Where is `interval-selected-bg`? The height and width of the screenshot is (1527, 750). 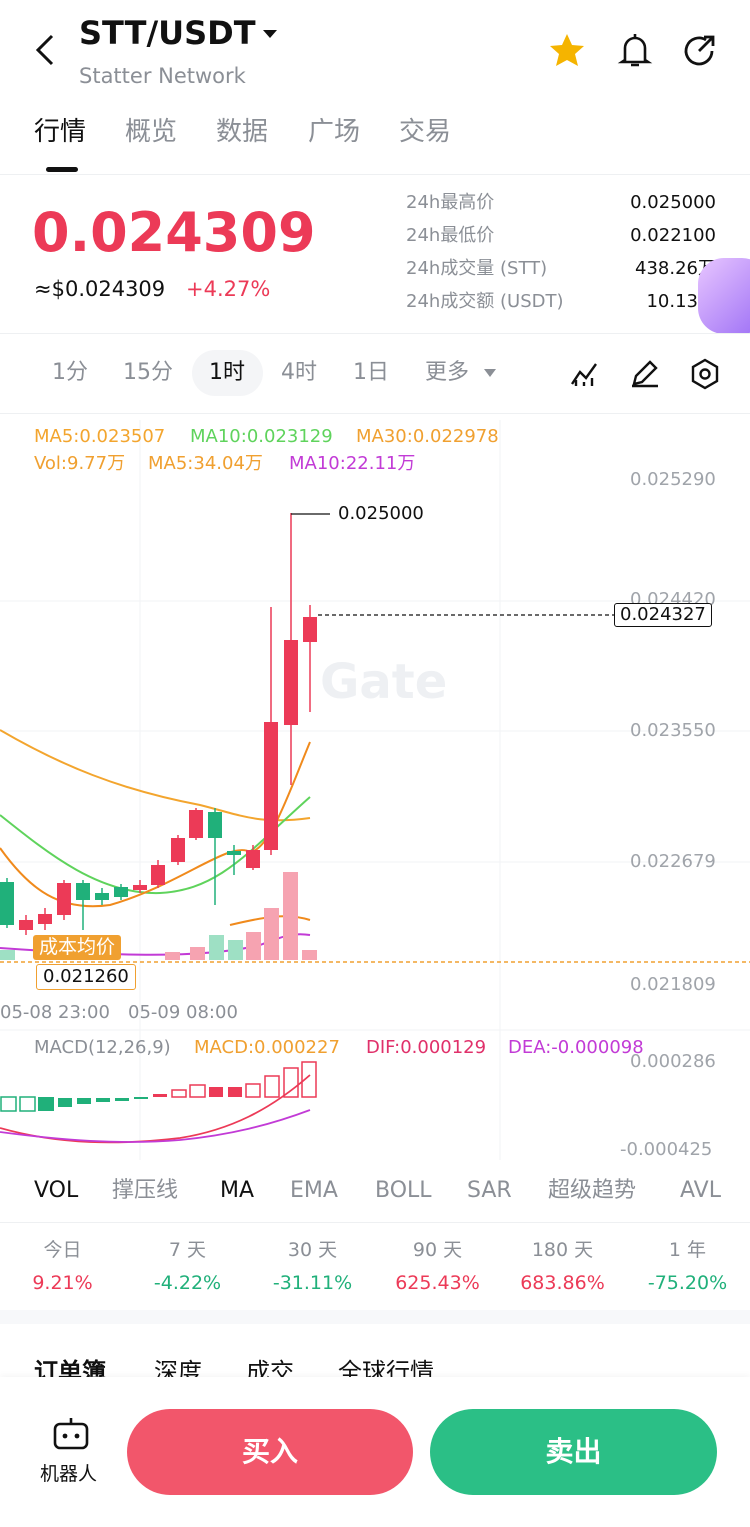
interval-selected-bg is located at coordinates (227, 373).